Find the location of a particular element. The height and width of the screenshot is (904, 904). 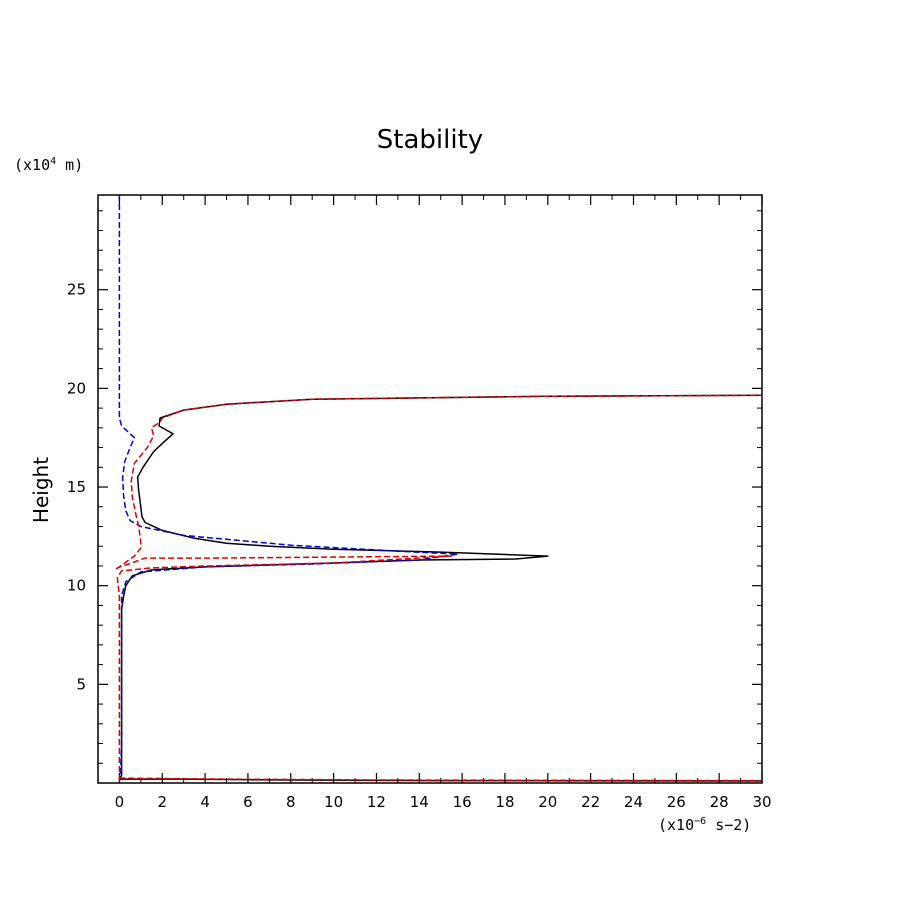

x-tick-label: 12 is located at coordinates (376, 802).